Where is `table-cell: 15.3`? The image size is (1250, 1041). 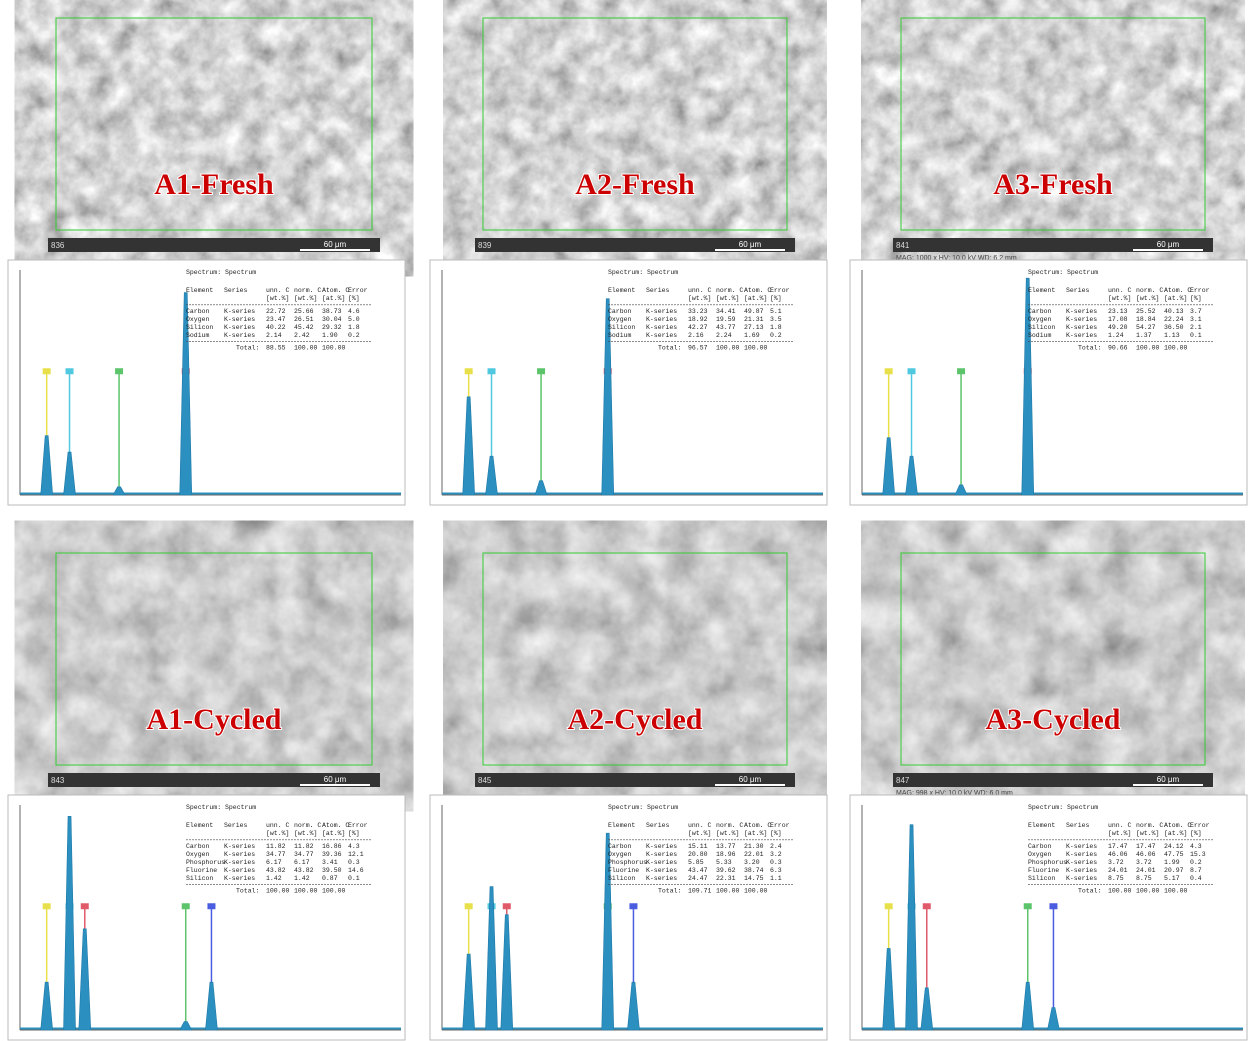 table-cell: 15.3 is located at coordinates (1198, 854).